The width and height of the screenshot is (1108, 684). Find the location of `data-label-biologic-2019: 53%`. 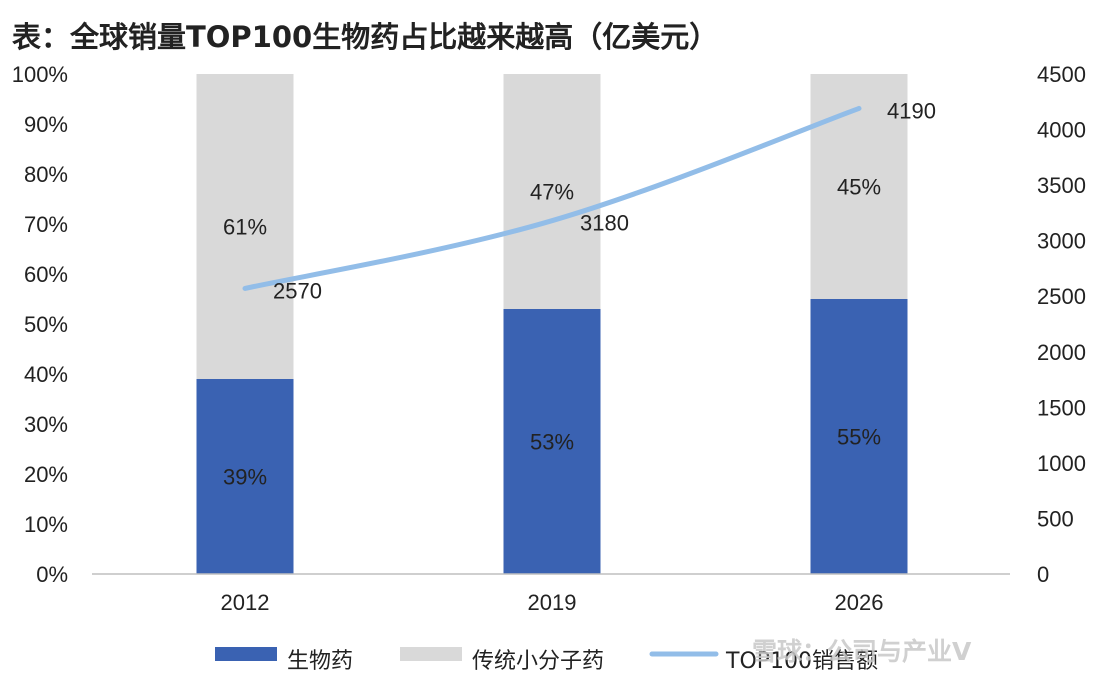

data-label-biologic-2019: 53% is located at coordinates (552, 442).